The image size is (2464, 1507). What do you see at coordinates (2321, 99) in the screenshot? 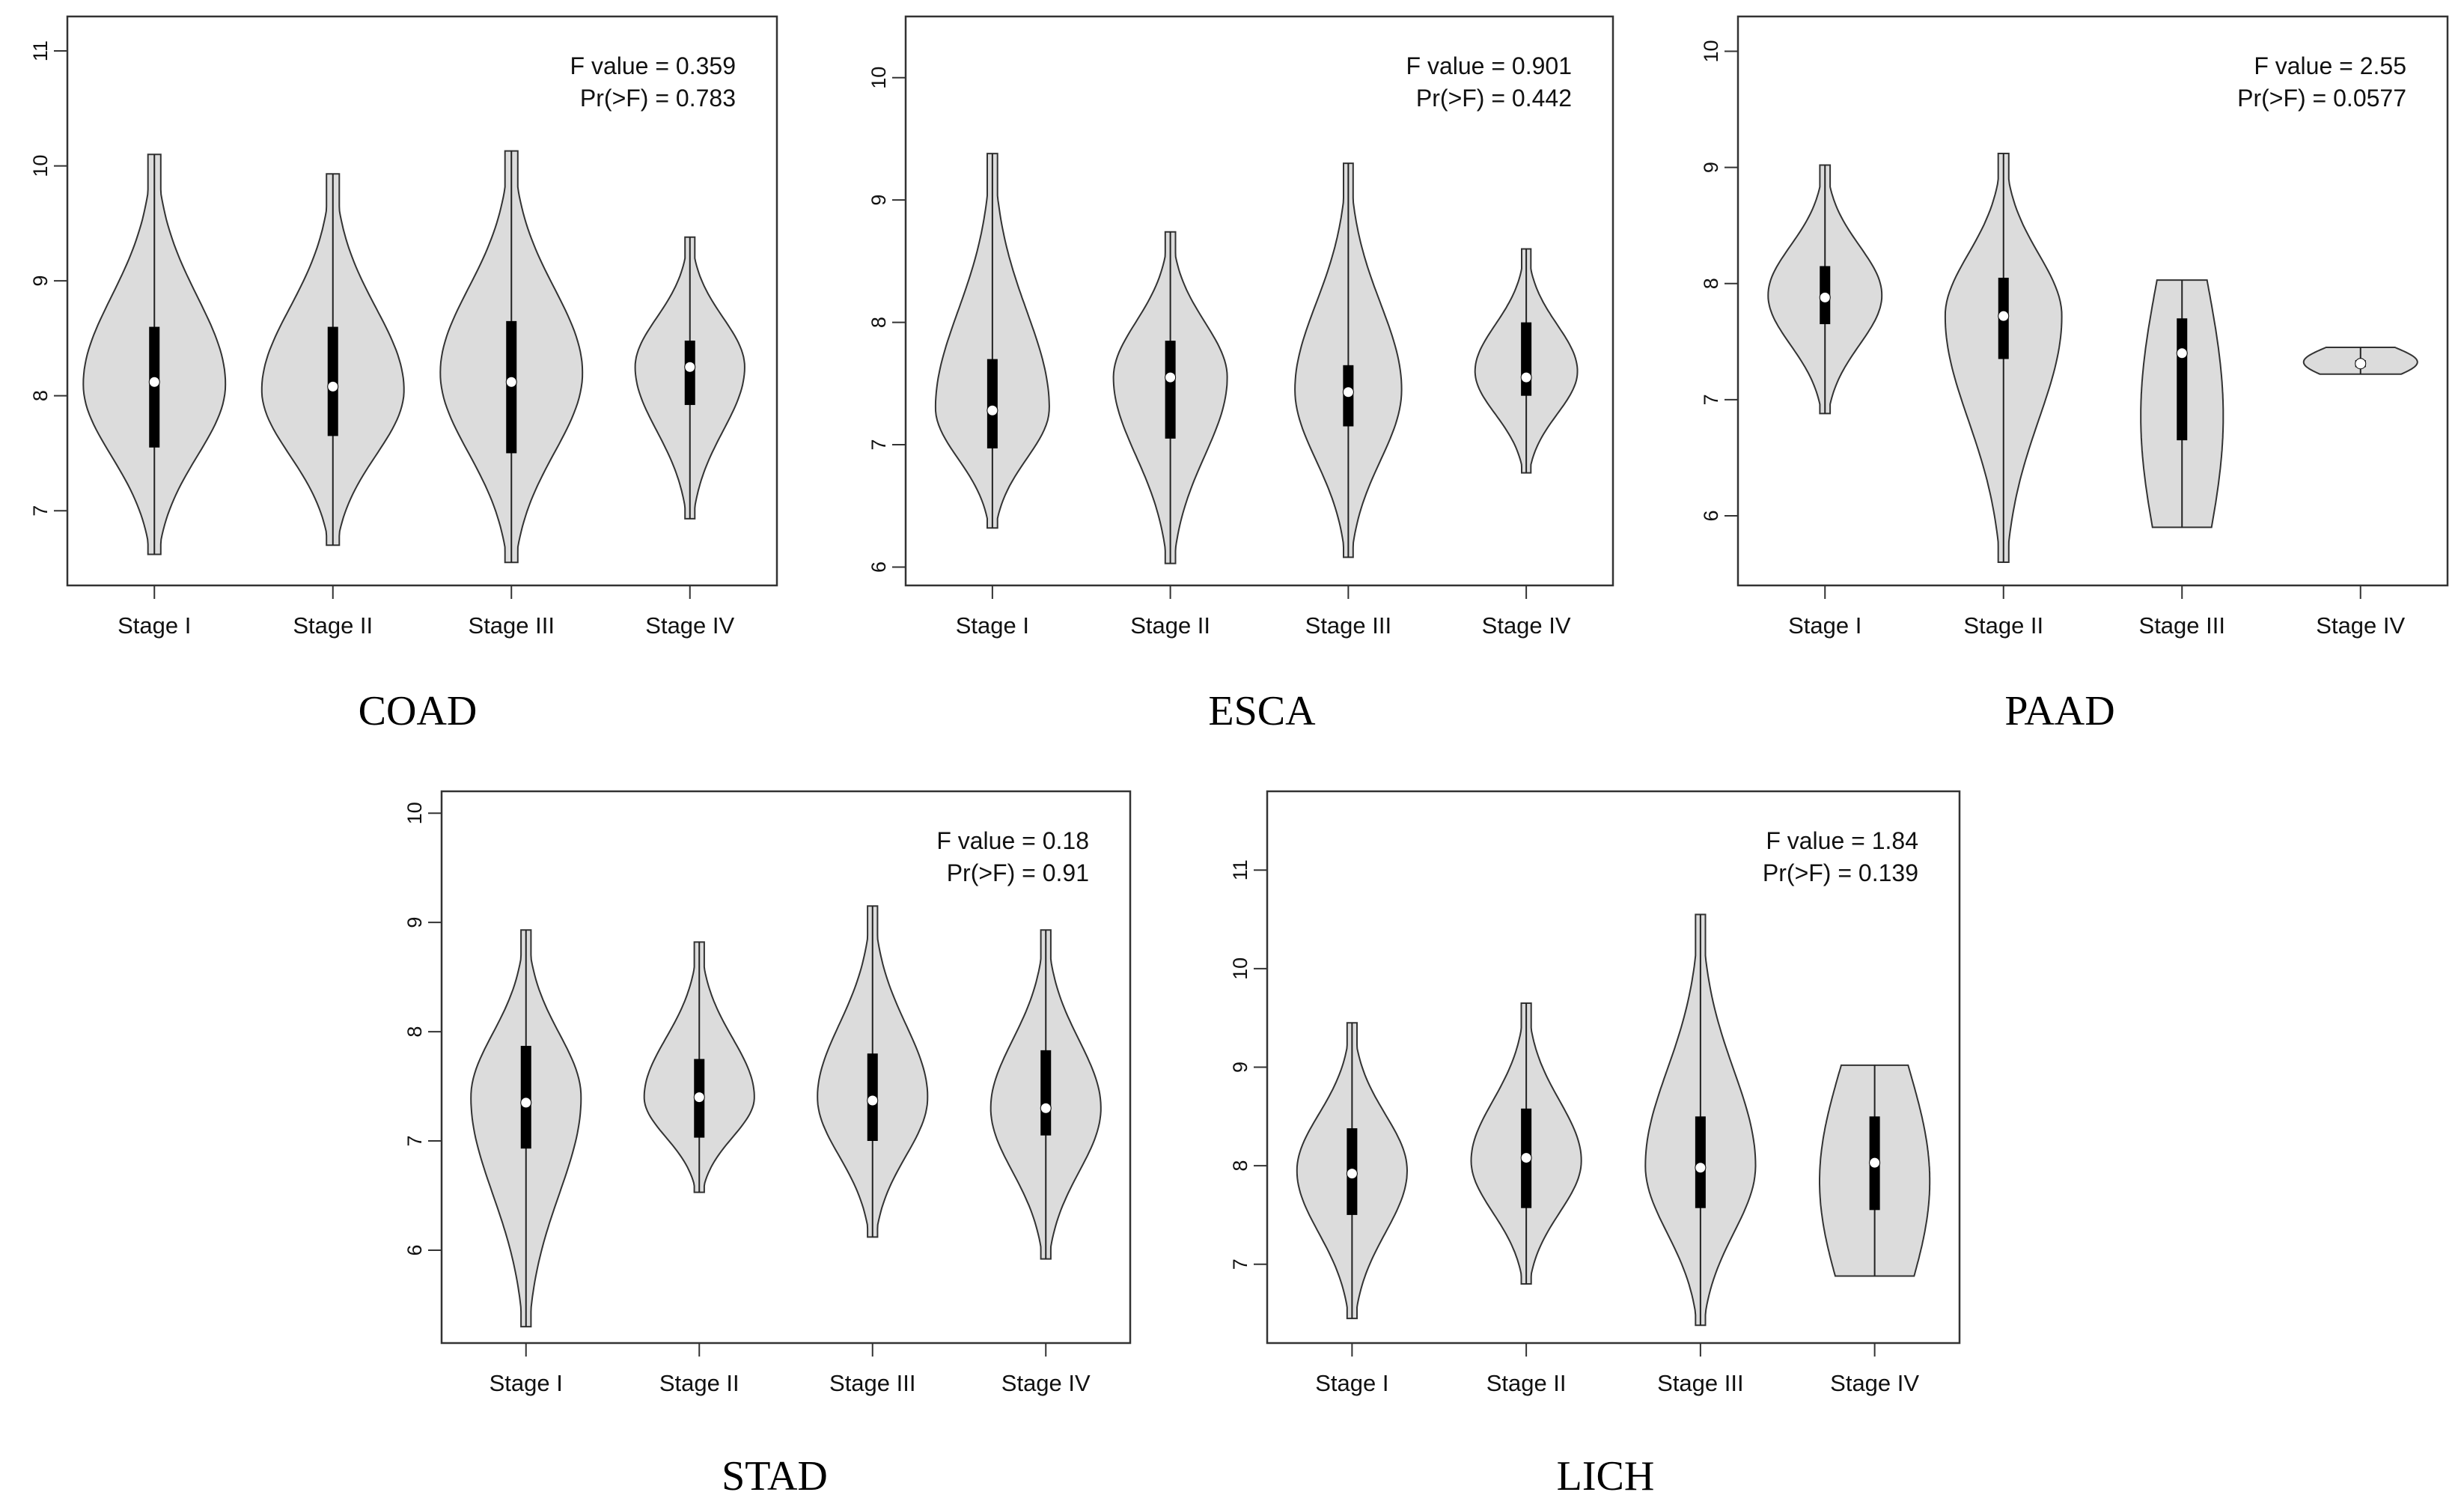
I see `p-value-label: Pr(>F) = 0.0577` at bounding box center [2321, 99].